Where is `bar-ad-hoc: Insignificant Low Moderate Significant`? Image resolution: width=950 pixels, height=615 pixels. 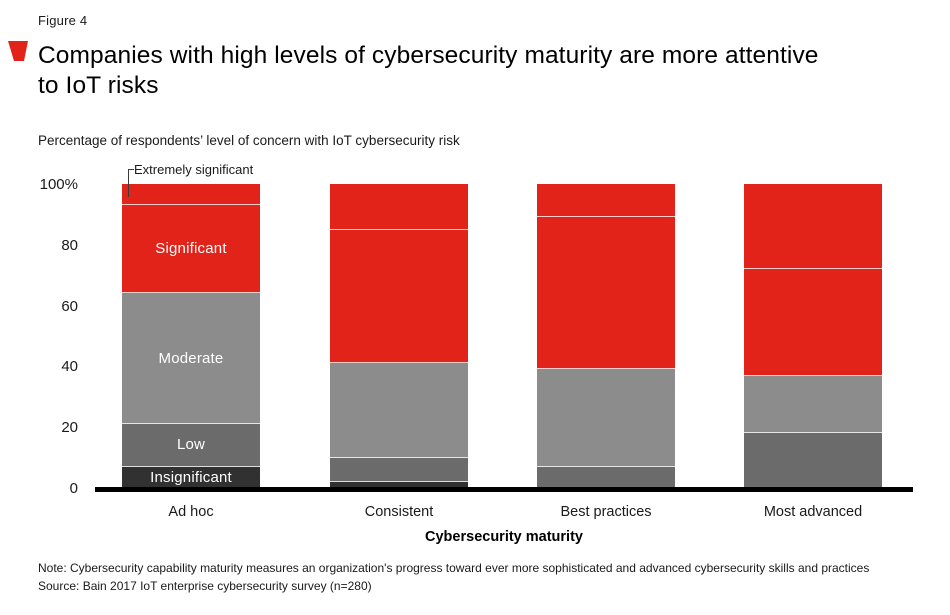
bar-ad-hoc: Insignificant Low Moderate Significant is located at coordinates (191, 336).